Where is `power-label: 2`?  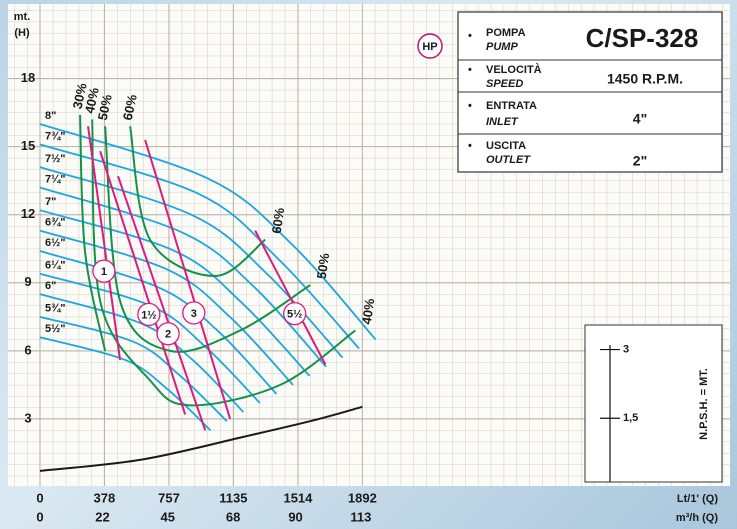
power-label: 2 is located at coordinates (168, 335).